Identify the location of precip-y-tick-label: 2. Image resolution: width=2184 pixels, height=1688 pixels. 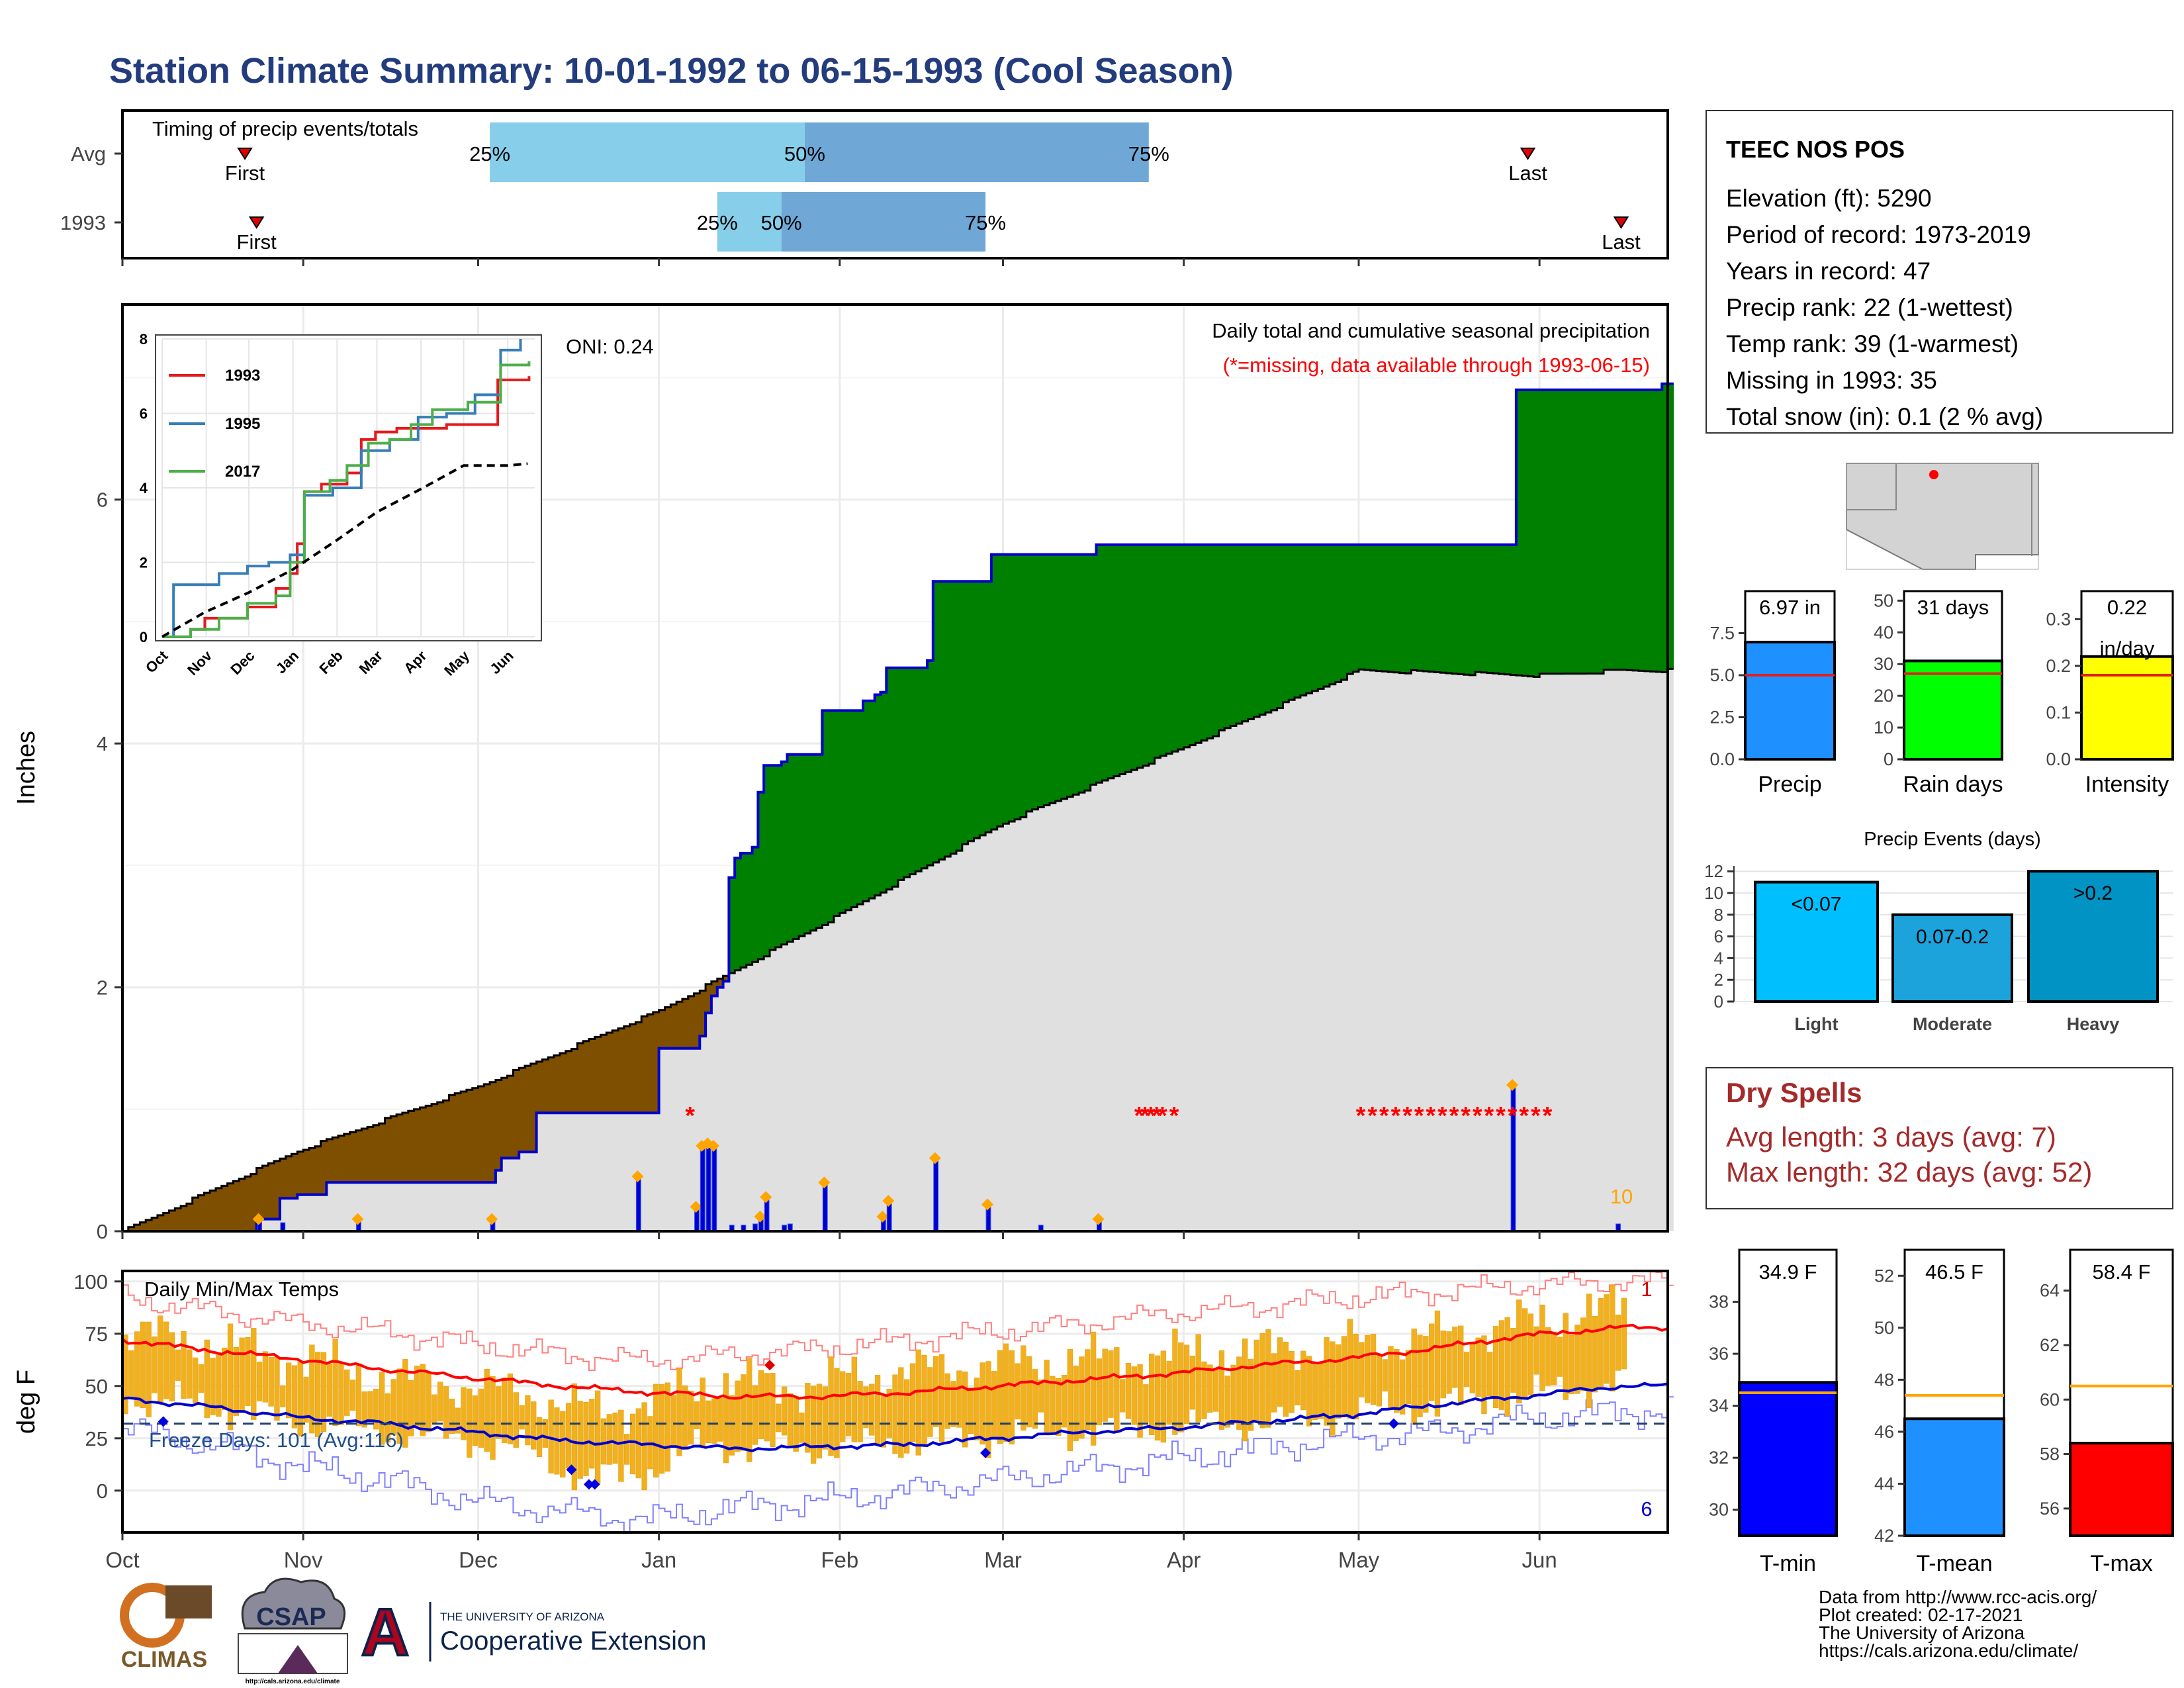
(103, 988).